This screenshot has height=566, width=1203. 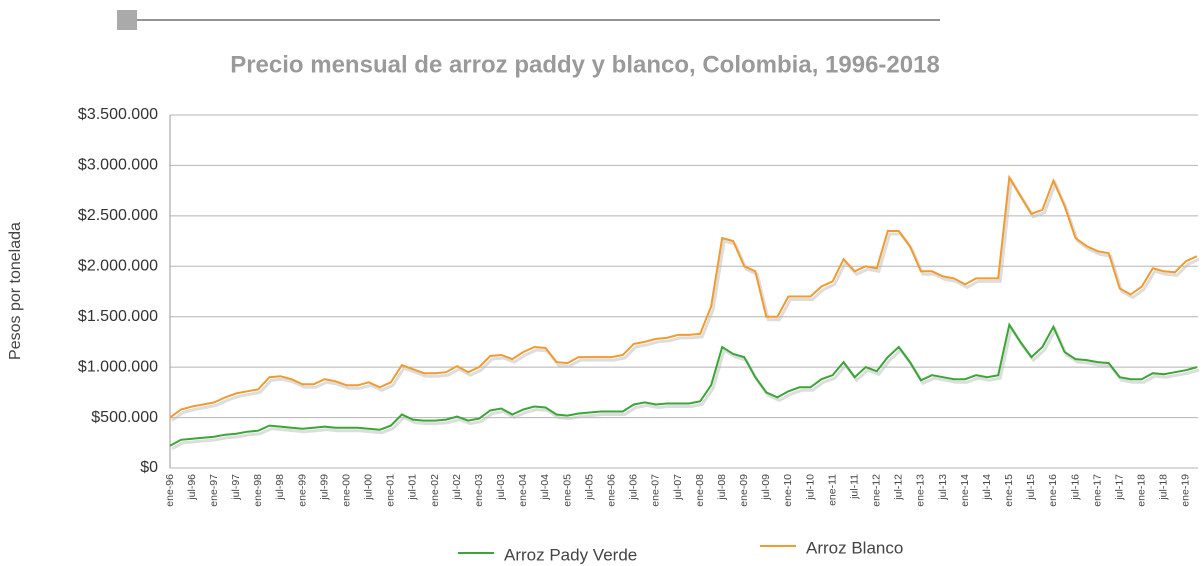 I want to click on x-tick-label: ene-16, so click(x=1053, y=490).